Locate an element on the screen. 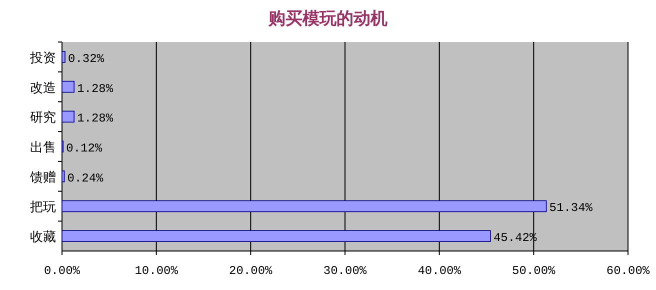  y-tick-label: 出售 is located at coordinates (43, 148).